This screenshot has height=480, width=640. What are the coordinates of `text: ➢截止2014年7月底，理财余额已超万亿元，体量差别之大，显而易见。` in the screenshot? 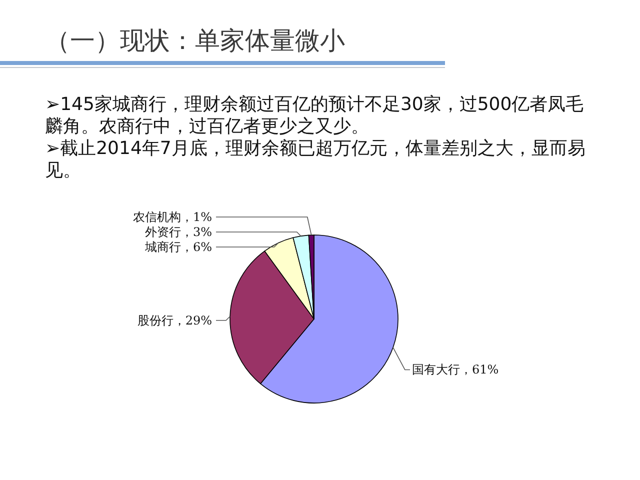 It's located at (315, 160).